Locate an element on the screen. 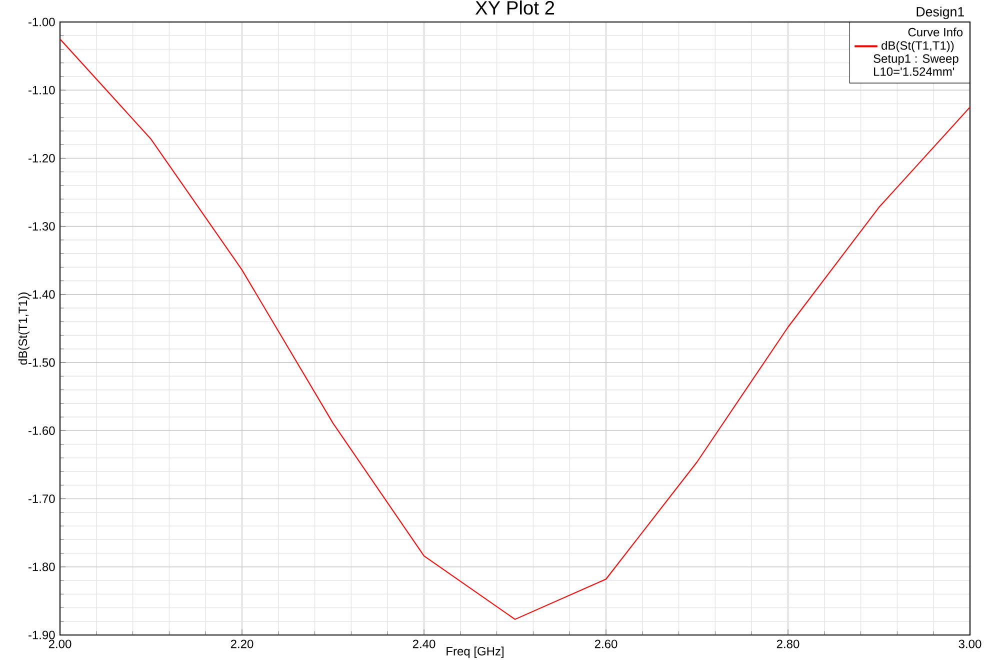 Image resolution: width=993 pixels, height=670 pixels. x-tick-label: 2.00 is located at coordinates (60, 644).